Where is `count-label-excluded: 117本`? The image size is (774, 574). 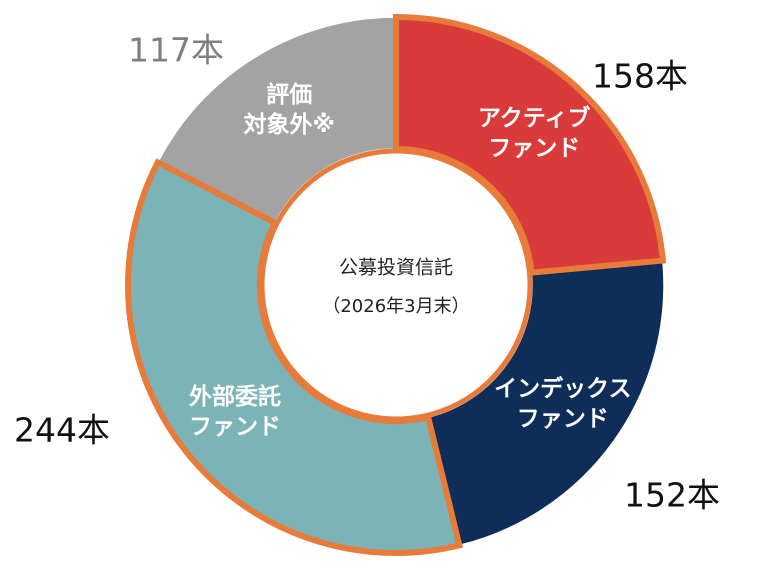
count-label-excluded: 117本 is located at coordinates (176, 50).